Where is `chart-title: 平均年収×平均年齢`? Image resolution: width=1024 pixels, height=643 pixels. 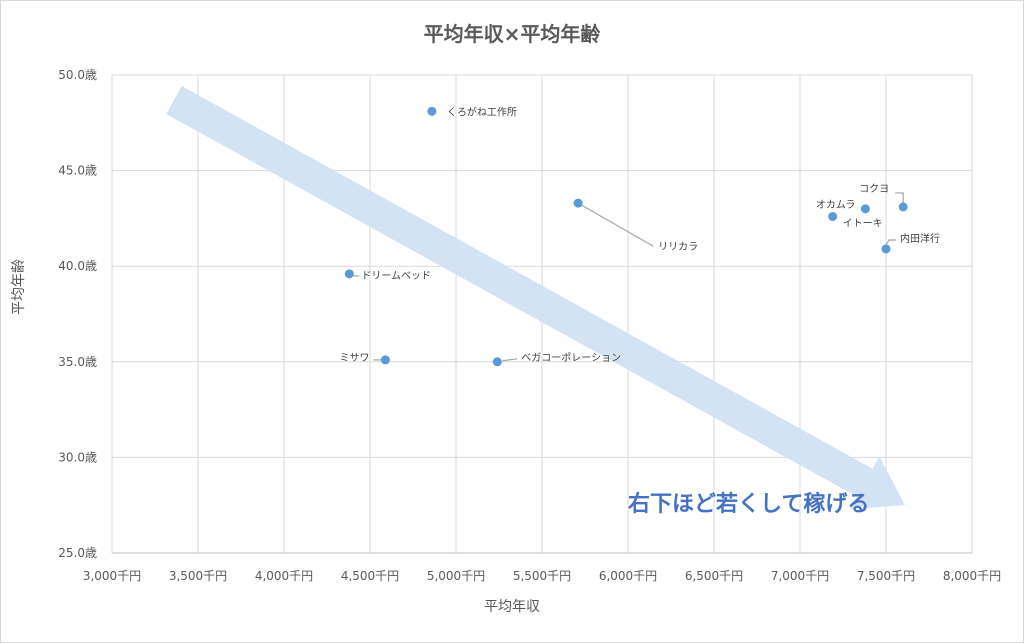
chart-title: 平均年収×平均年齢 is located at coordinates (512, 34).